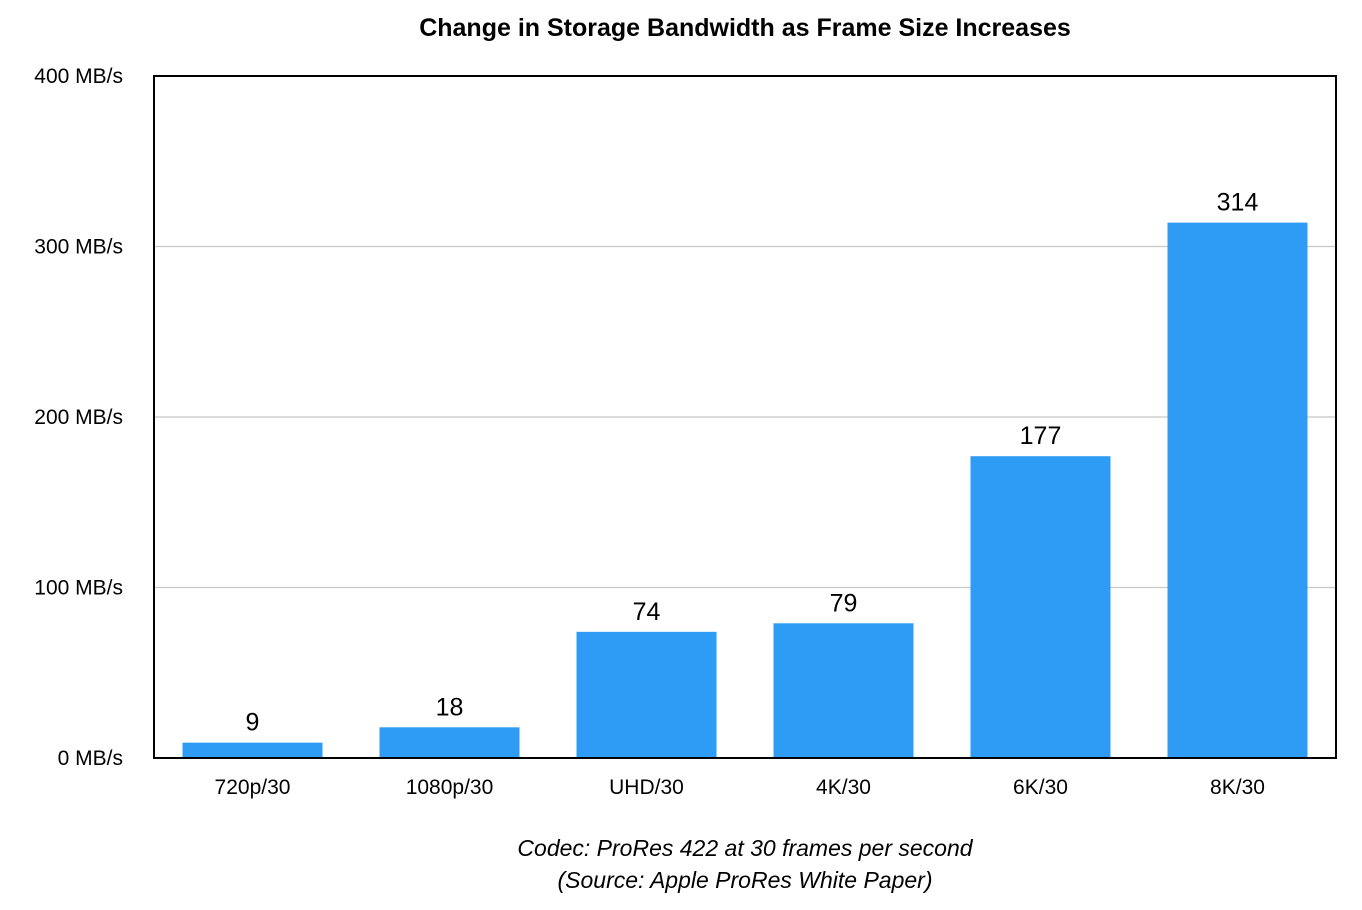 This screenshot has width=1362, height=910. Describe the element at coordinates (90, 758) in the screenshot. I see `y-tick-label: 0 MB/s` at that location.